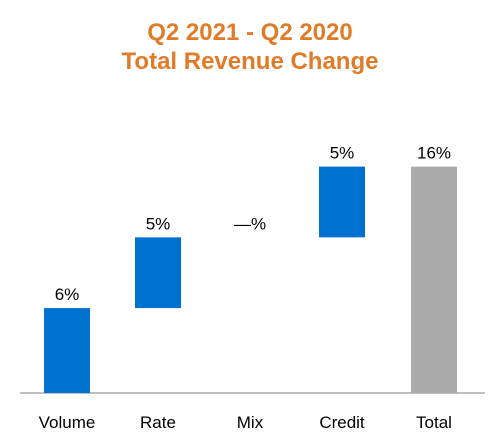  What do you see at coordinates (250, 47) in the screenshot?
I see `chart-title-block: Q2 2021 - Q2 2020 Total Revenue Change` at bounding box center [250, 47].